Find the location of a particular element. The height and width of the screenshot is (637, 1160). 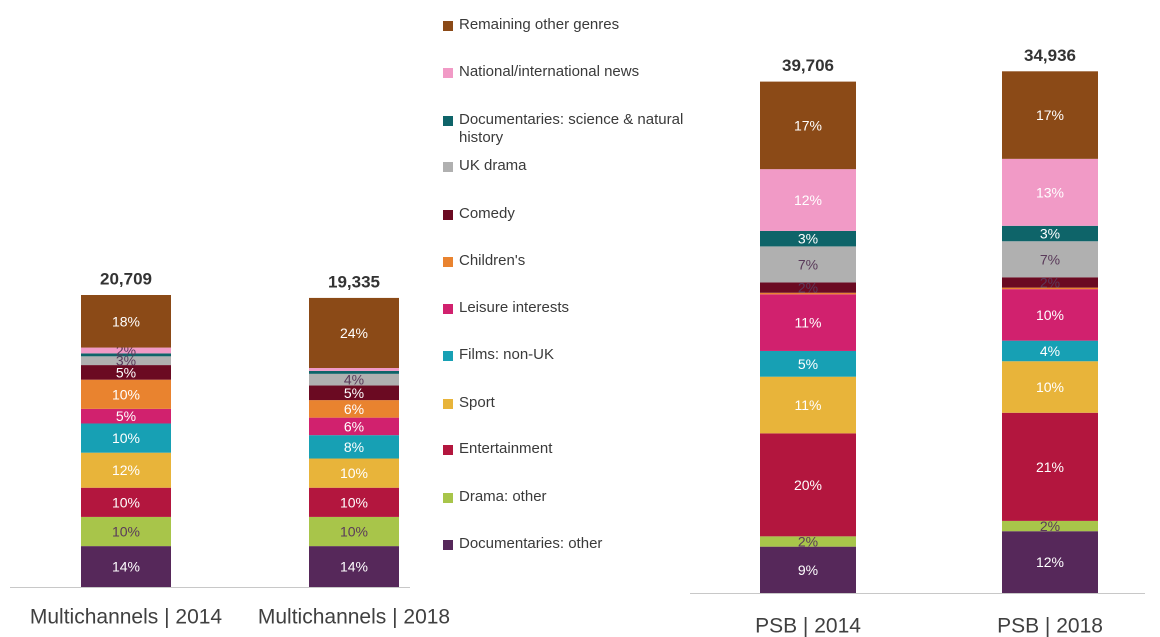

legend-label: UK drama is located at coordinates (493, 165).